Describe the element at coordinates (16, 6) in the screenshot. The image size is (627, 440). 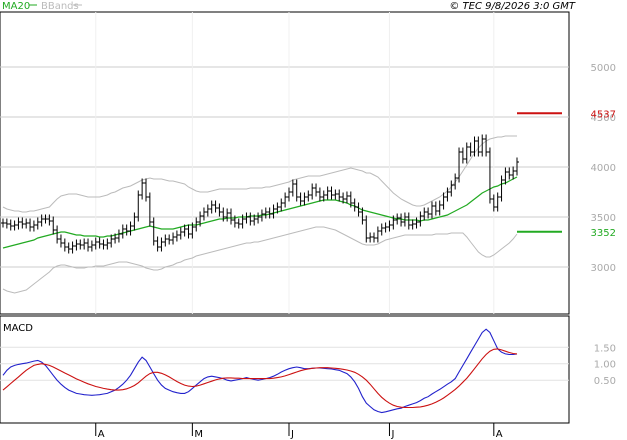
I see `legend-ma20: MA20` at that location.